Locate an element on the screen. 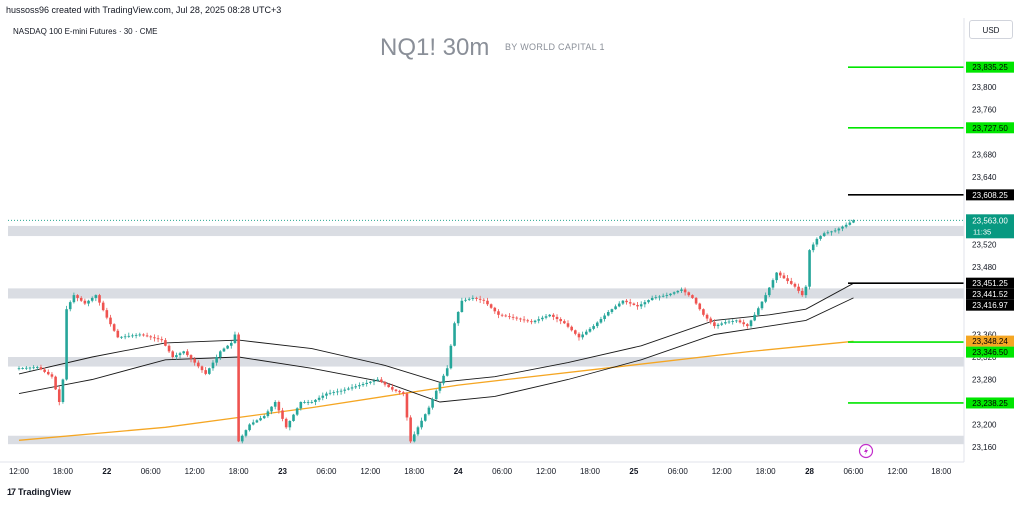 This screenshot has width=1024, height=505. lightning-icon is located at coordinates (866, 451).